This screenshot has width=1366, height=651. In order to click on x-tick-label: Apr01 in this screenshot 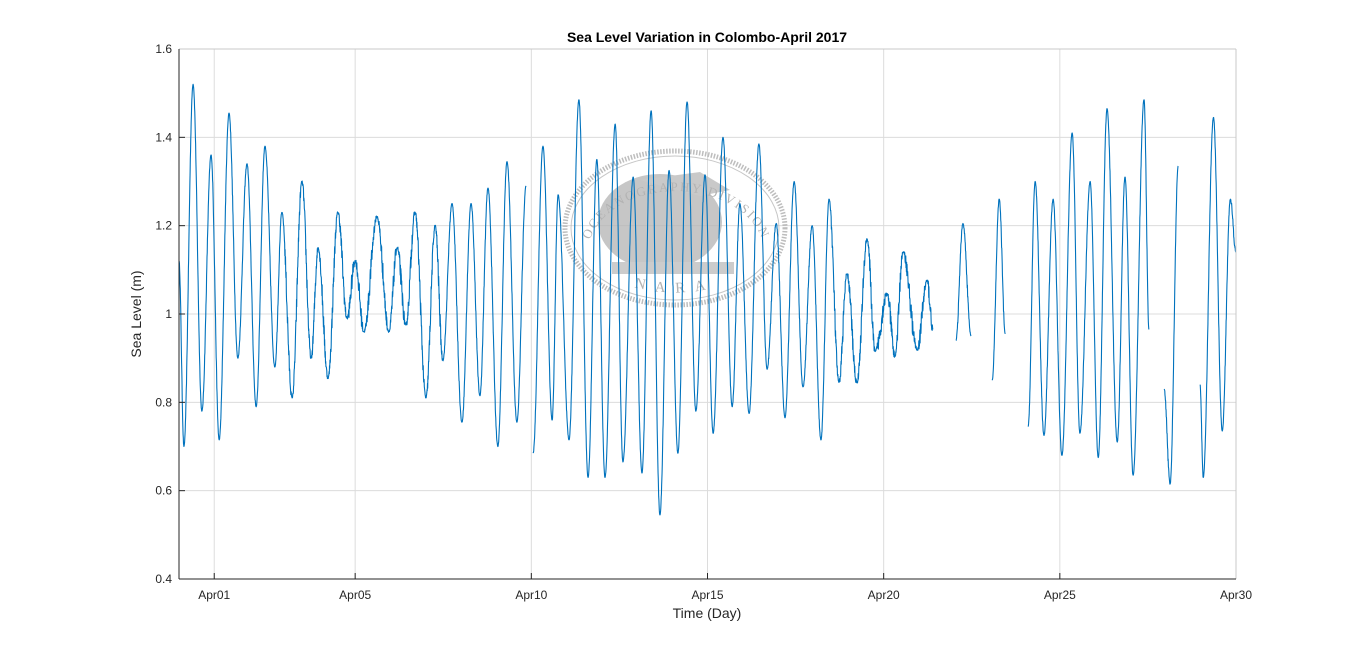, I will do `click(214, 595)`.